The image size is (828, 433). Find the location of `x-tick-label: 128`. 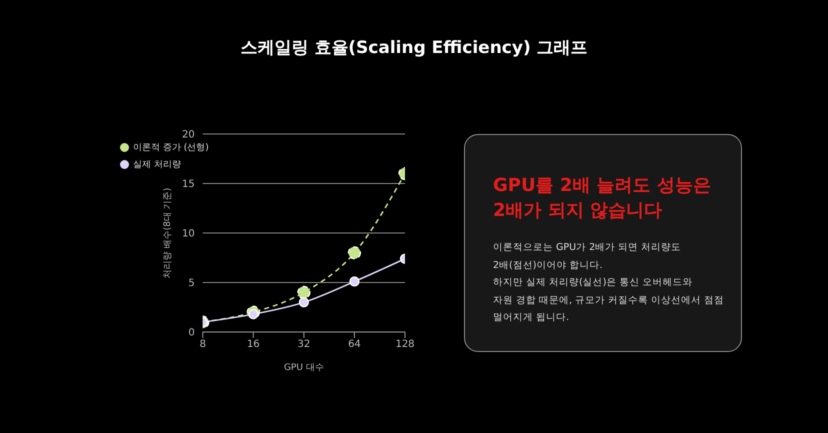

x-tick-label: 128 is located at coordinates (405, 344).